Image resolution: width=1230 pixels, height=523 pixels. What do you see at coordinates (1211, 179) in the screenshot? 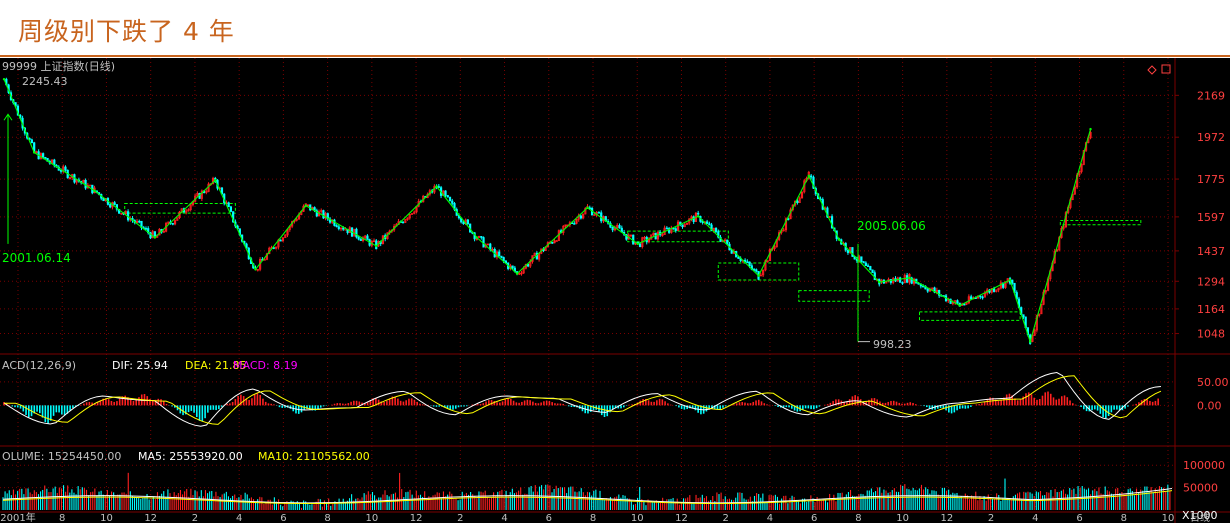
I see `y-tick-label: 1775` at bounding box center [1211, 179].